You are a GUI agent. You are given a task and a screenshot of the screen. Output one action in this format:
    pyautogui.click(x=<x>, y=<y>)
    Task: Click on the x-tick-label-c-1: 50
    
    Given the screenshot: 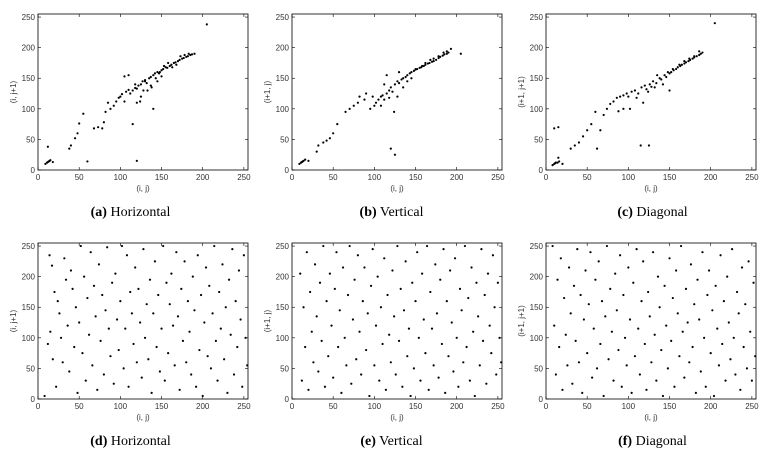 What is the action you would take?
    pyautogui.click(x=587, y=177)
    